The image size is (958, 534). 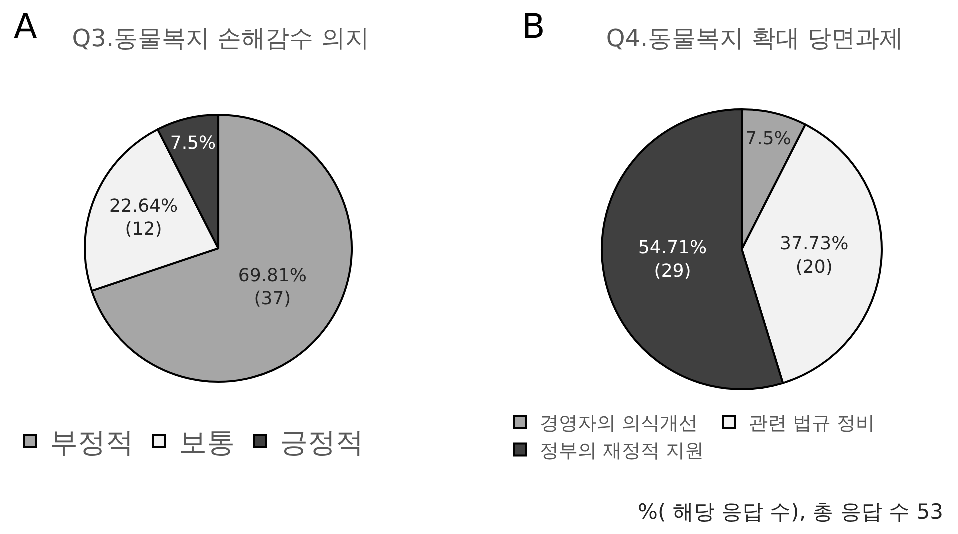 What do you see at coordinates (622, 451) in the screenshot?
I see `legend-label: 정부의 재정적 지원` at bounding box center [622, 451].